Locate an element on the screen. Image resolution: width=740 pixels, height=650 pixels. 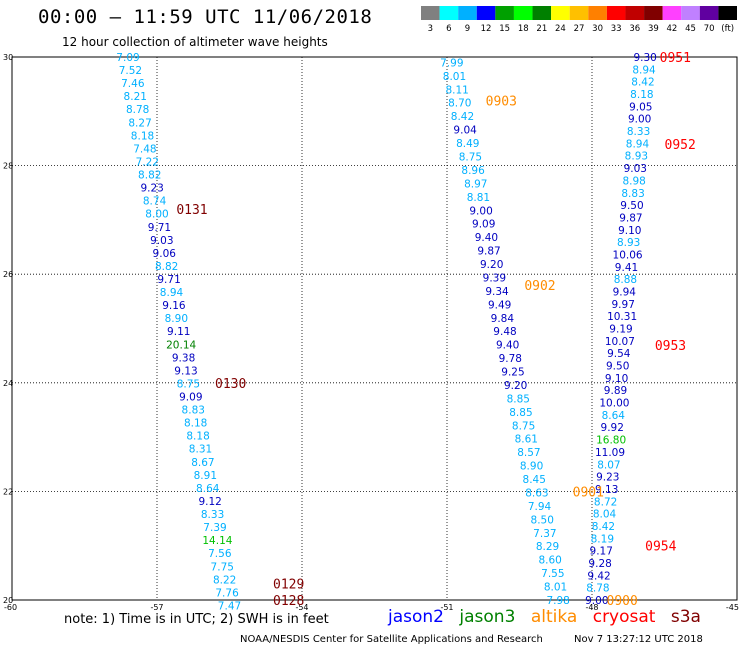
wave-height-value: 9.25 is located at coordinates (512, 373).